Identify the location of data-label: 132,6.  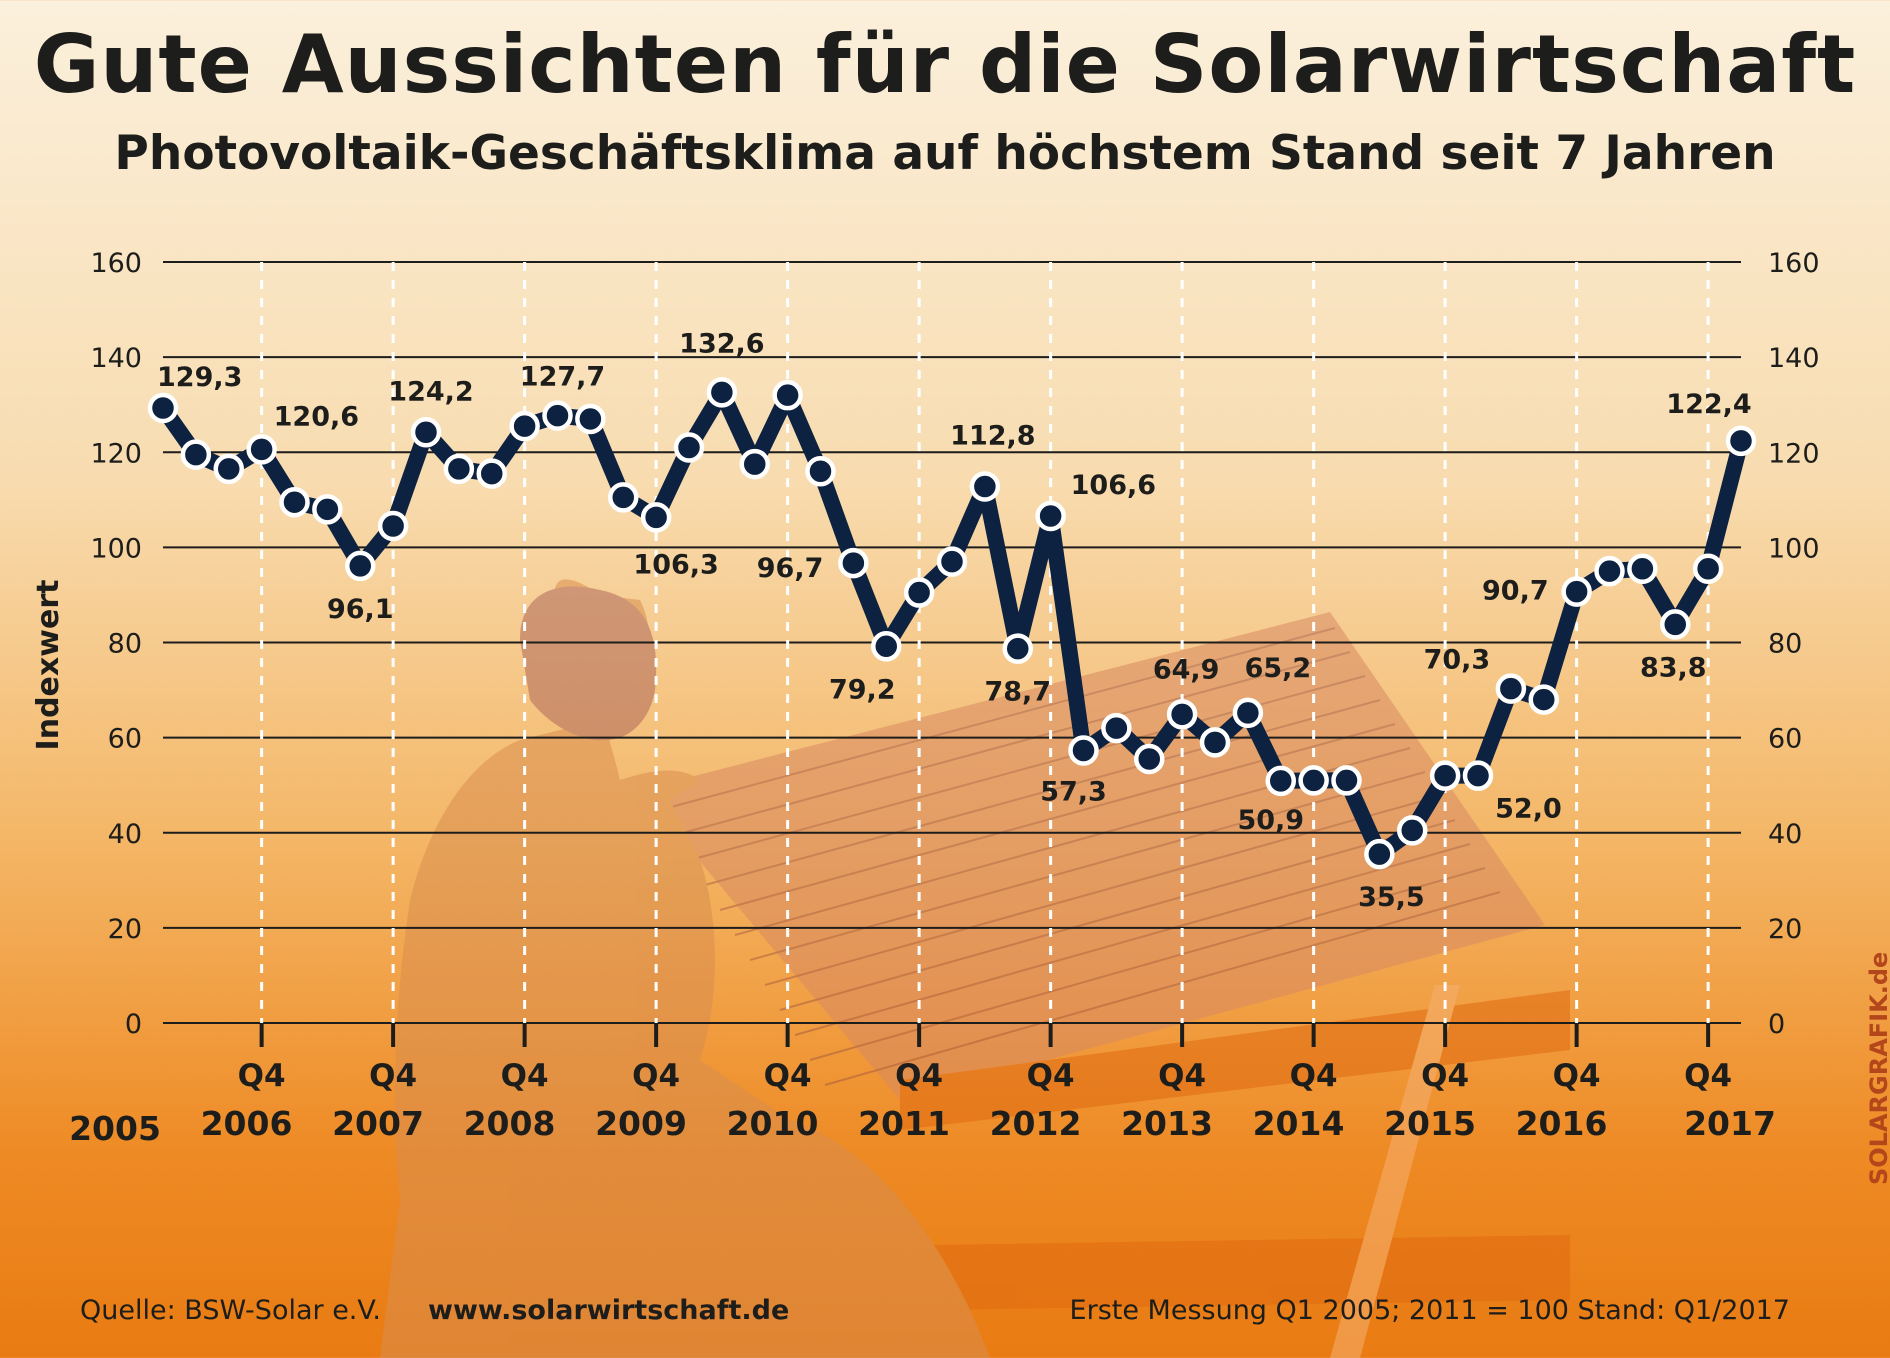
(721, 343).